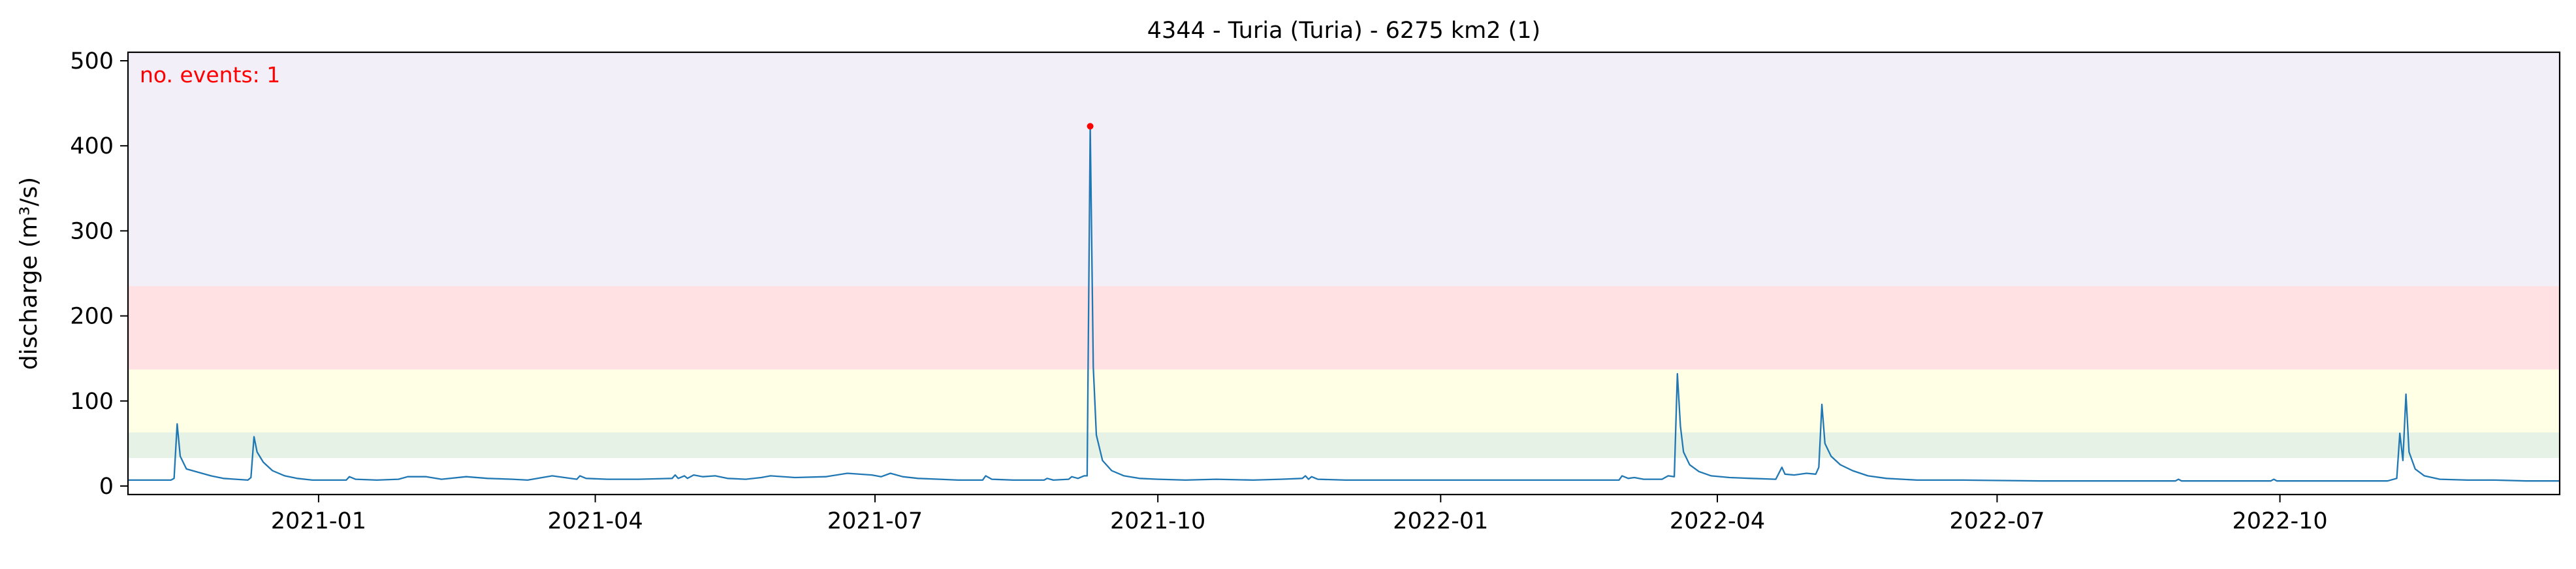 The width and height of the screenshot is (2576, 569). Describe the element at coordinates (92, 61) in the screenshot. I see `y-tick-label: 500` at that location.